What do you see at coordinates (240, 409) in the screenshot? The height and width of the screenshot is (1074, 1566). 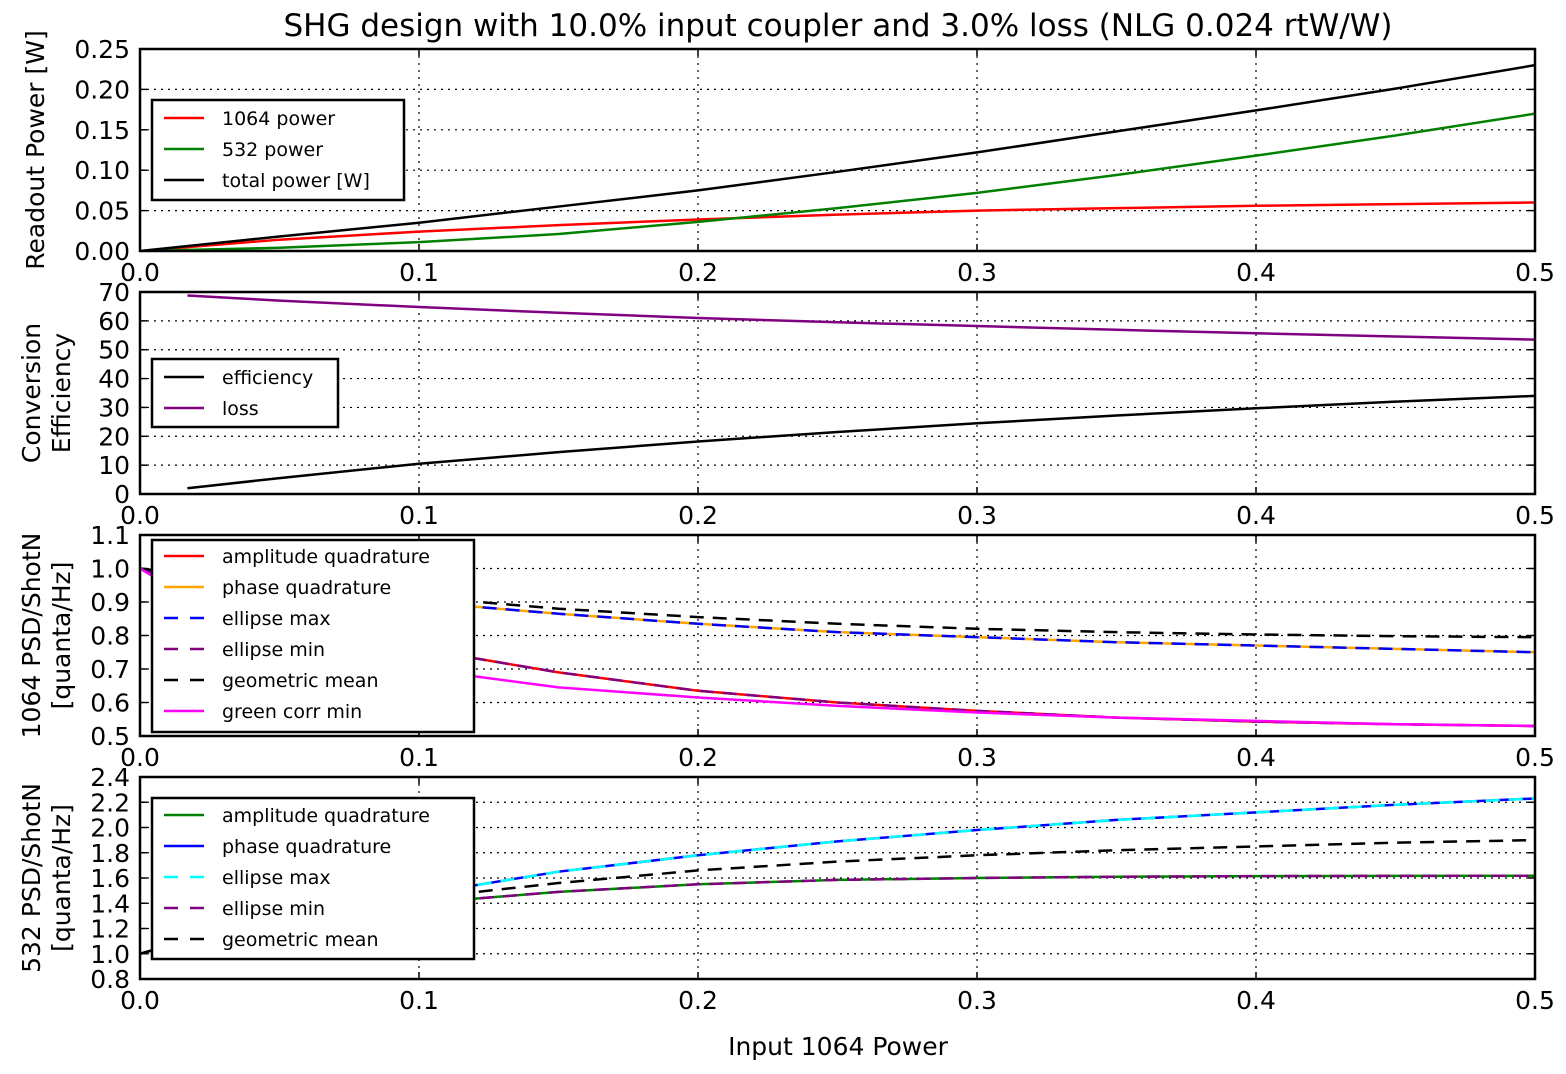 I see `legend-label: loss` at bounding box center [240, 409].